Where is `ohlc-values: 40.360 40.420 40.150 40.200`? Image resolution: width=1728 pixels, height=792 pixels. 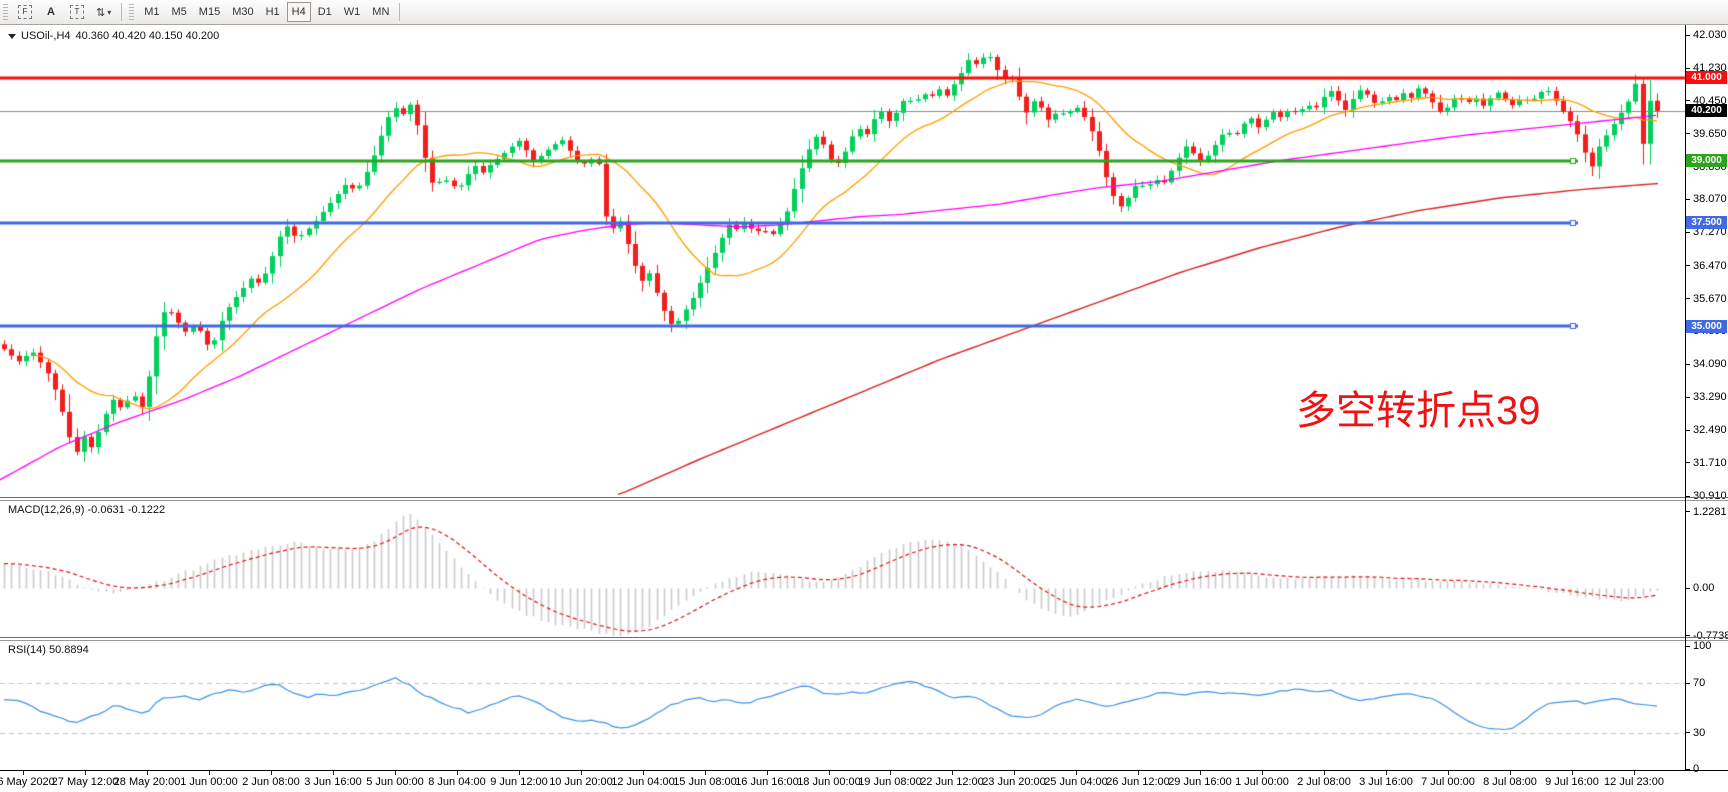
ohlc-values: 40.360 40.420 40.150 40.200 is located at coordinates (147, 36).